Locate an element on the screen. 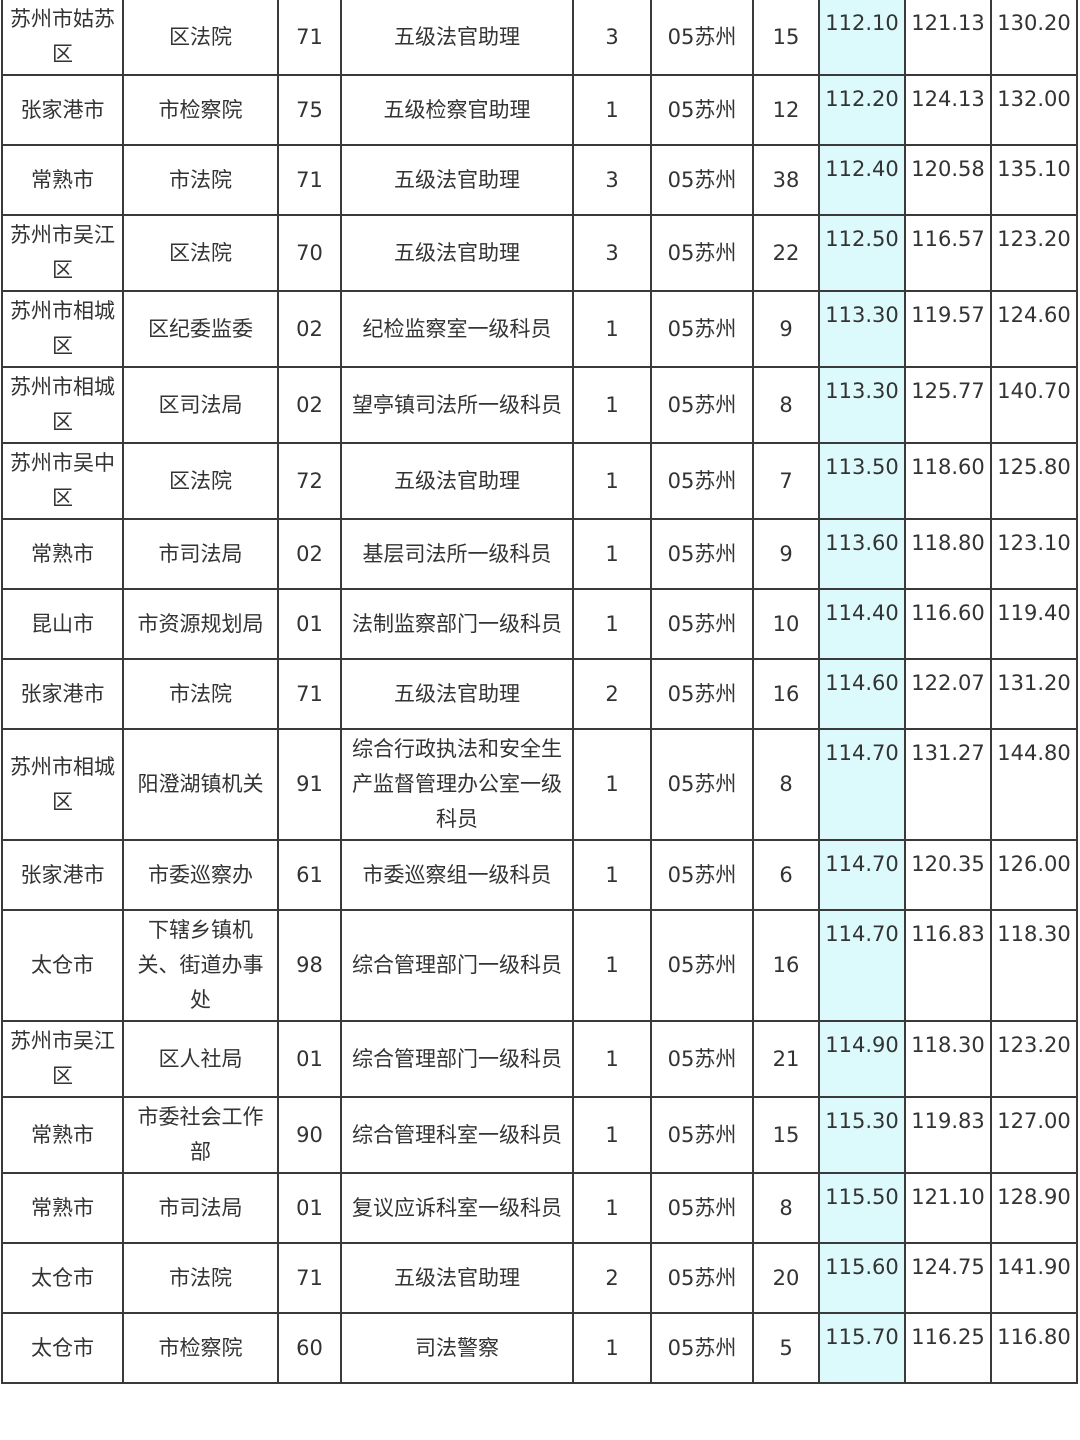 The image size is (1080, 1440). cell-position: 市委巡察组一级科员 is located at coordinates (457, 875).